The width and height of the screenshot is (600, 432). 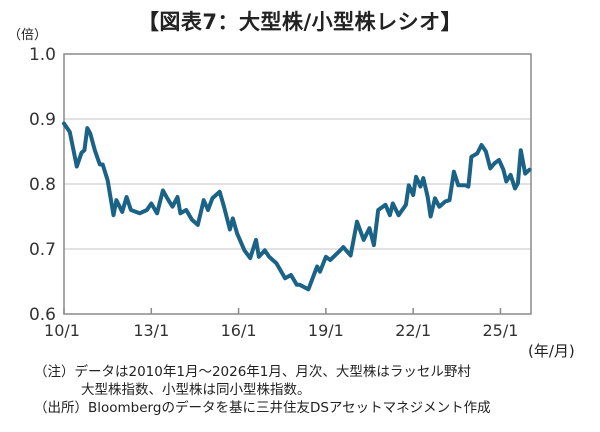 What do you see at coordinates (42, 120) in the screenshot?
I see `y-tick-label: 0.9` at bounding box center [42, 120].